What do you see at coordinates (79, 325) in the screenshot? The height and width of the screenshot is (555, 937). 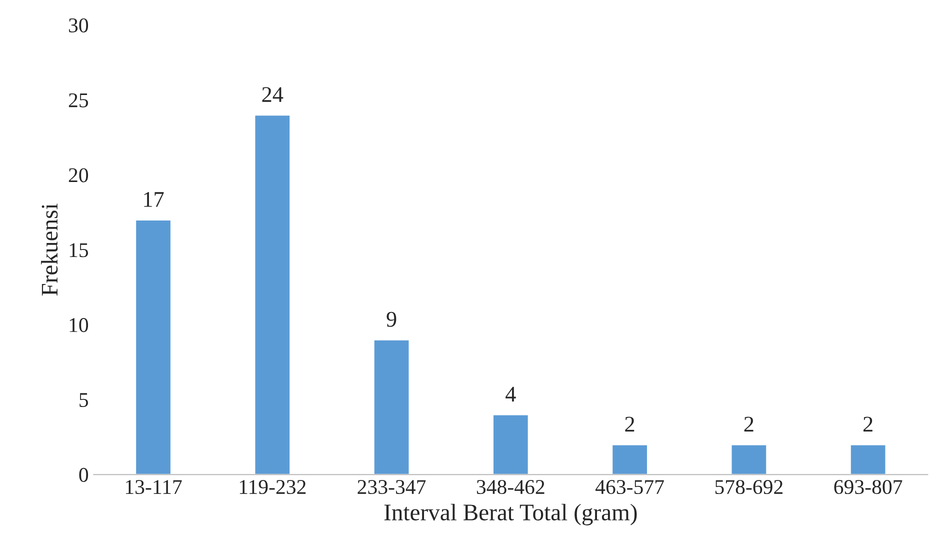 I see `y-tick-label: 10` at bounding box center [79, 325].